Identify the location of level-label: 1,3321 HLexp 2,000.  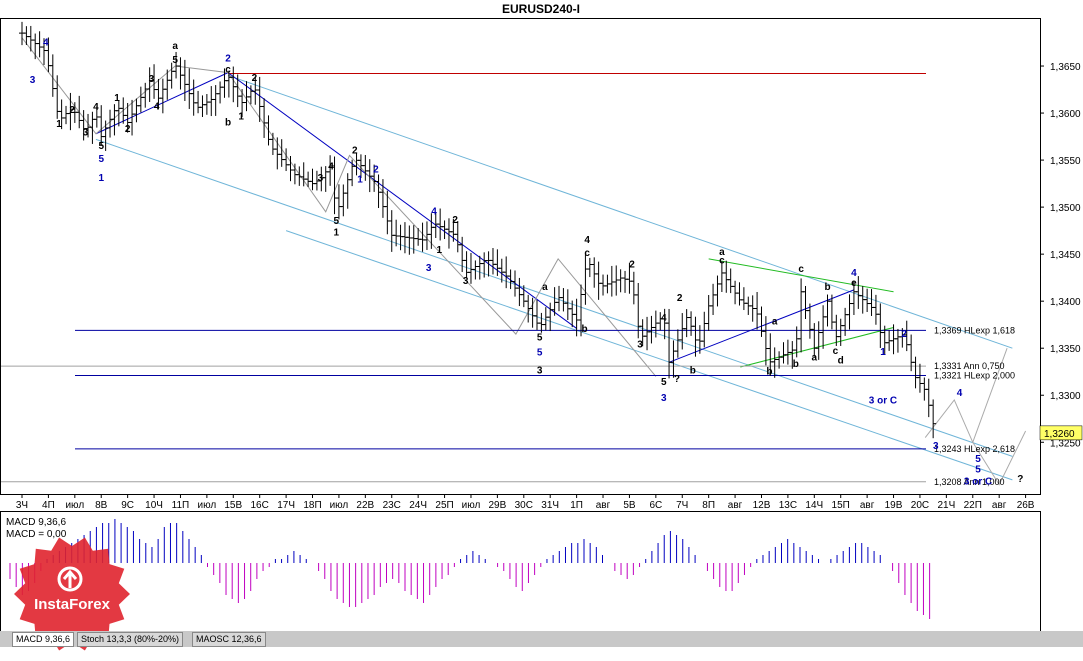
(974, 375).